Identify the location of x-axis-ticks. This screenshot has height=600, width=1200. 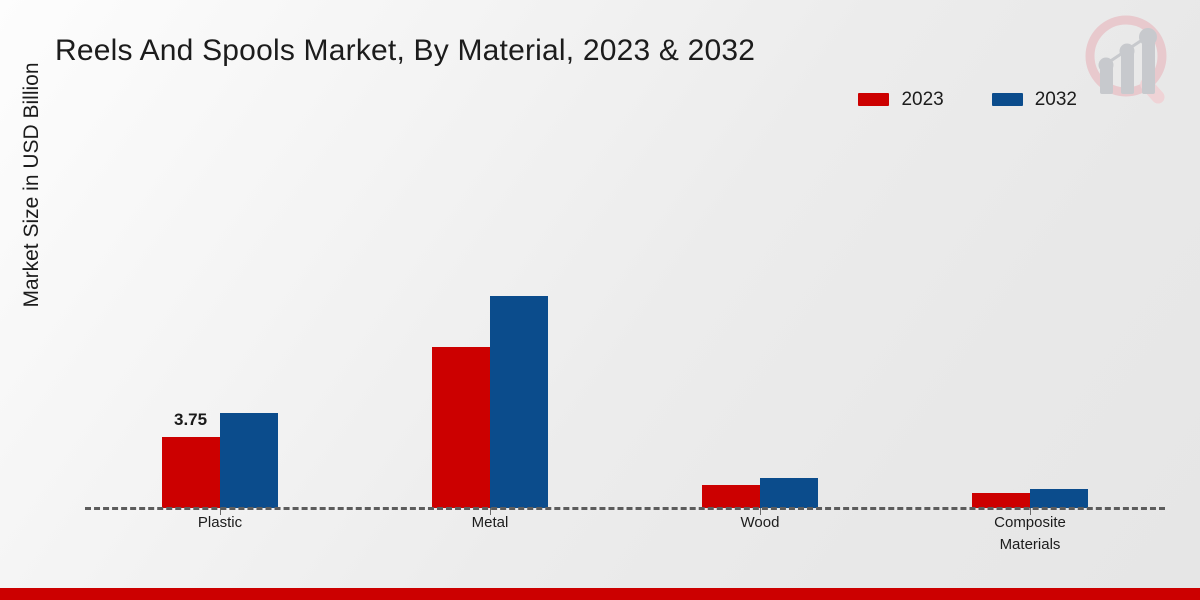
(625, 511).